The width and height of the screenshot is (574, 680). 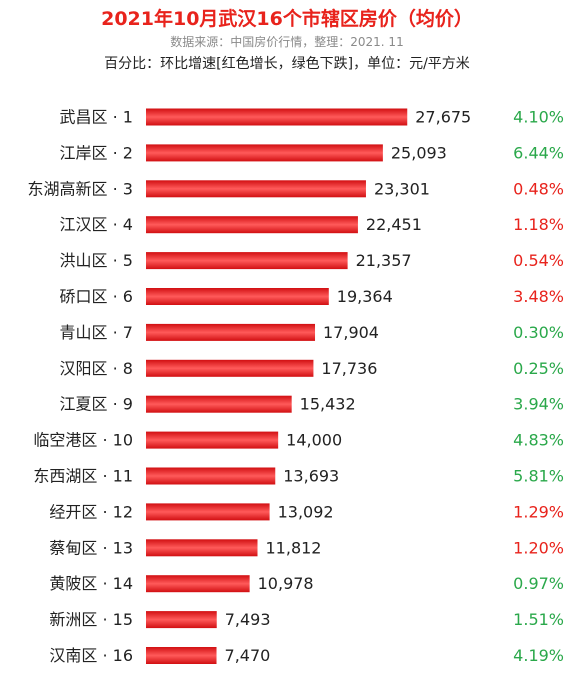 What do you see at coordinates (91, 655) in the screenshot?
I see `category-label: 汉南区 · 16` at bounding box center [91, 655].